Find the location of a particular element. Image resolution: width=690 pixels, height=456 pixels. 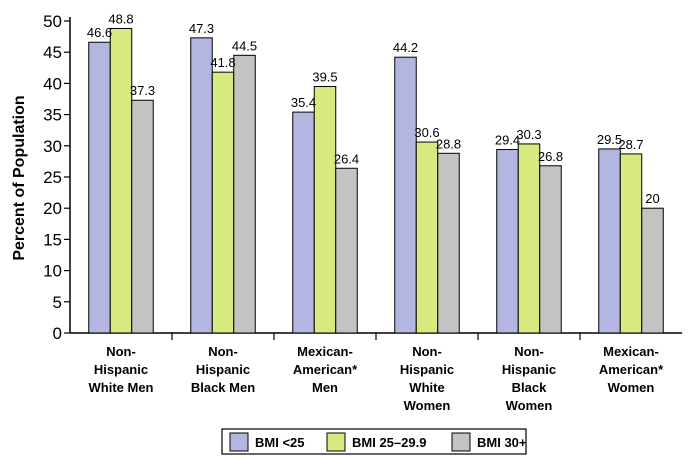

bar-value-label: 20 is located at coordinates (652, 198).